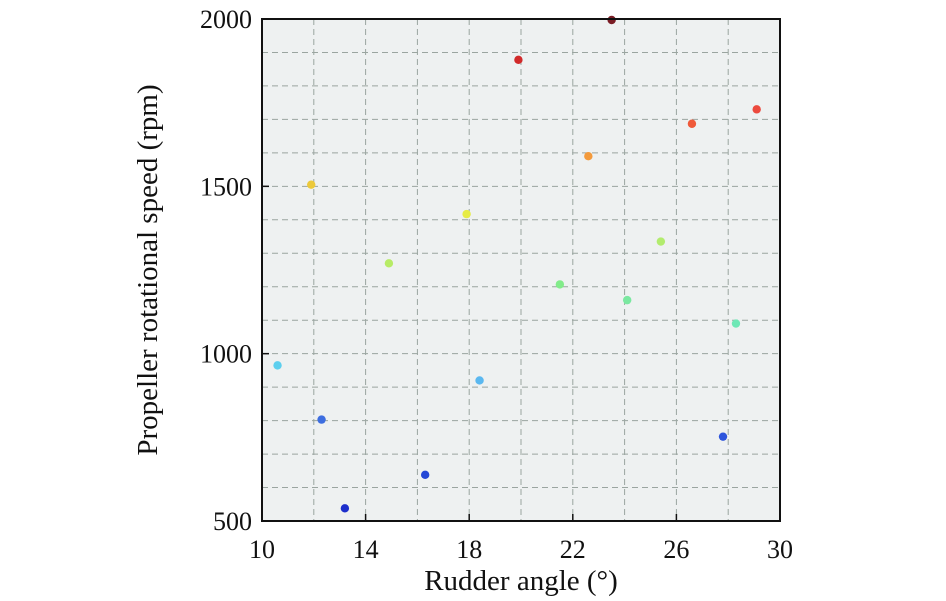 The height and width of the screenshot is (601, 946). Describe the element at coordinates (676, 549) in the screenshot. I see `x-tick-label: 26` at that location.